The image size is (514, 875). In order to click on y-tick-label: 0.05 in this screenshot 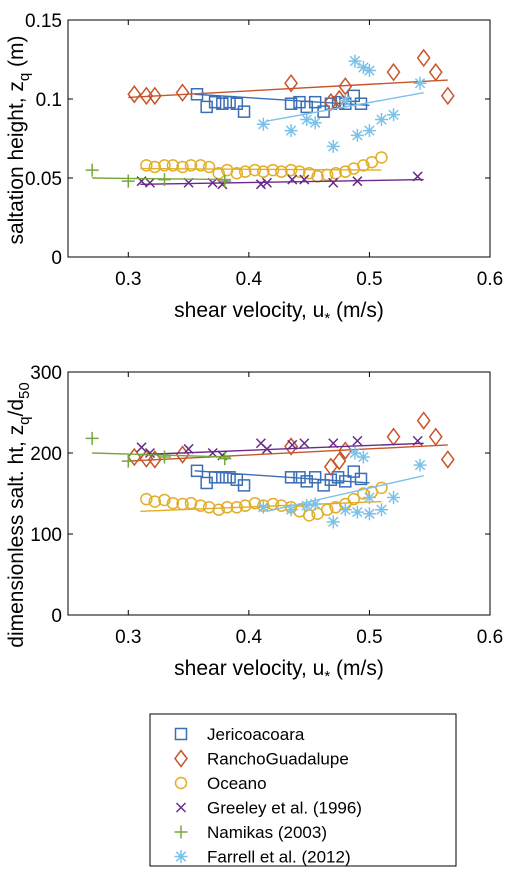, I will do `click(43, 179)`.